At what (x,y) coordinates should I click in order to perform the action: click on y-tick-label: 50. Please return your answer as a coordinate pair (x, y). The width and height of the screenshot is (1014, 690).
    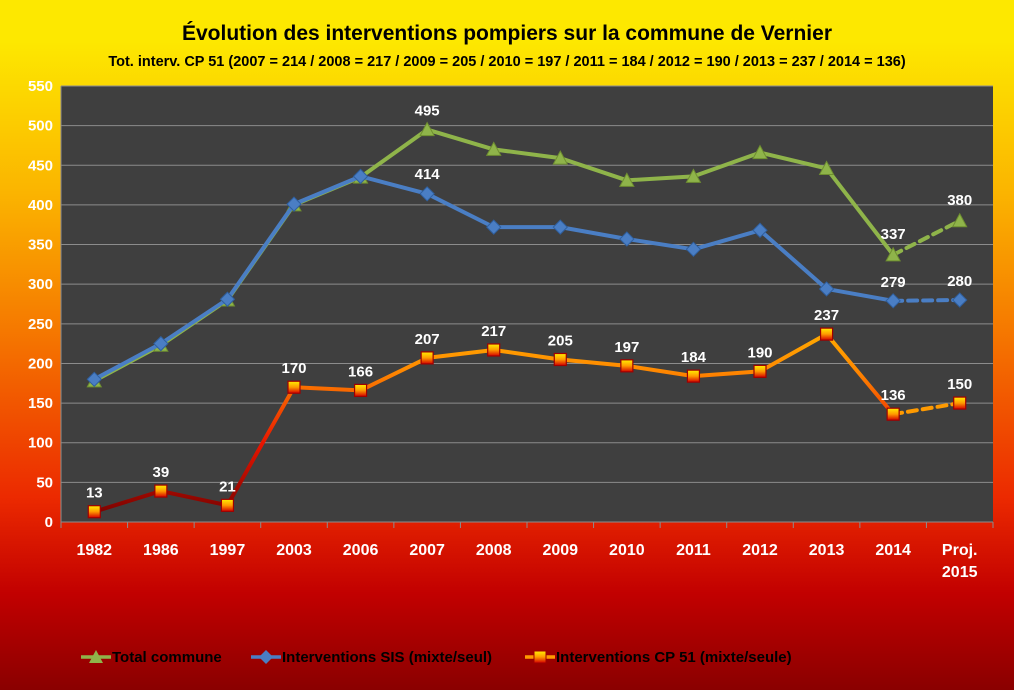
    Looking at the image, I should click on (44, 482).